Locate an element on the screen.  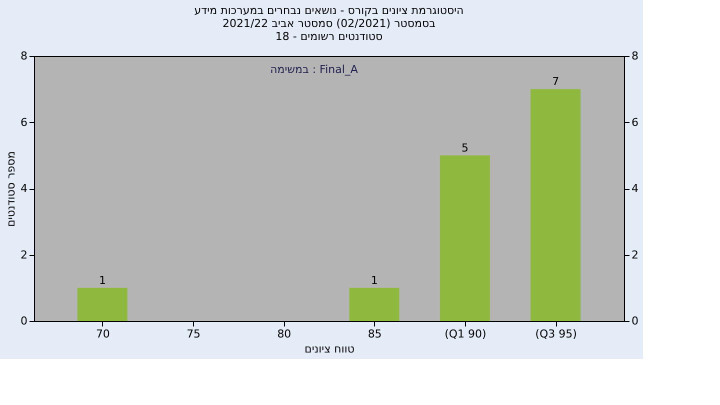
data-label: 5 is located at coordinates (464, 147).